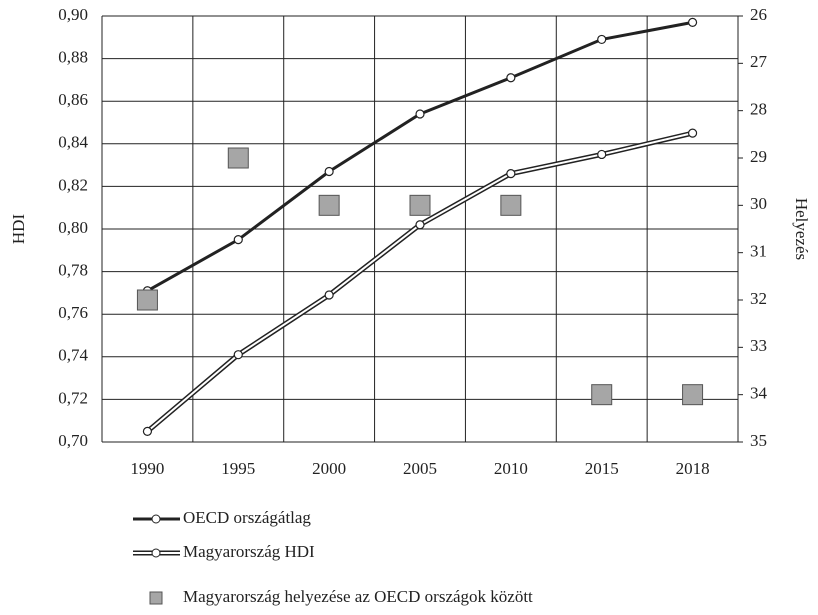  I want to click on y-tick-label: 0,76, so click(73, 312).